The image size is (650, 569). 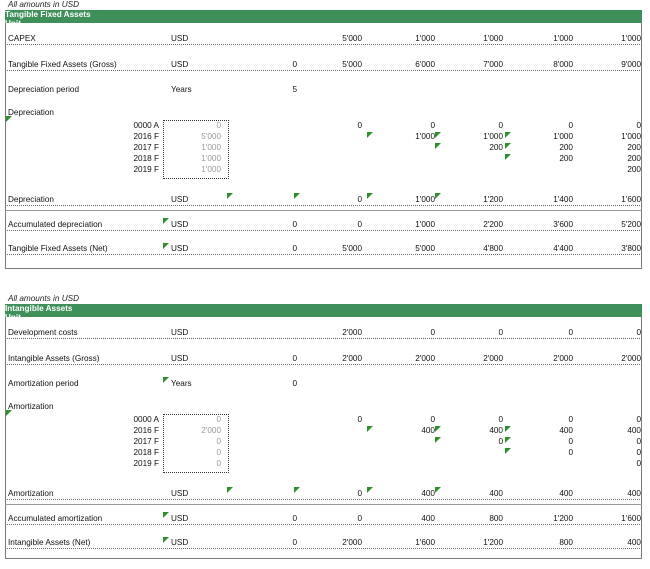 I want to click on net-value-0: 2'000, so click(x=352, y=542).